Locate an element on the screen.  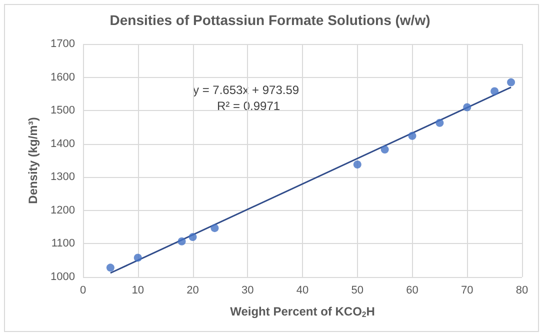
x-tick-label: 20 is located at coordinates (192, 290).